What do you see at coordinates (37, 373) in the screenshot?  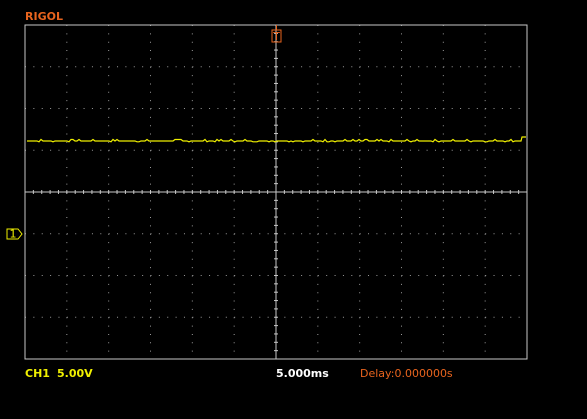 I see `channel-name: CH1` at bounding box center [37, 373].